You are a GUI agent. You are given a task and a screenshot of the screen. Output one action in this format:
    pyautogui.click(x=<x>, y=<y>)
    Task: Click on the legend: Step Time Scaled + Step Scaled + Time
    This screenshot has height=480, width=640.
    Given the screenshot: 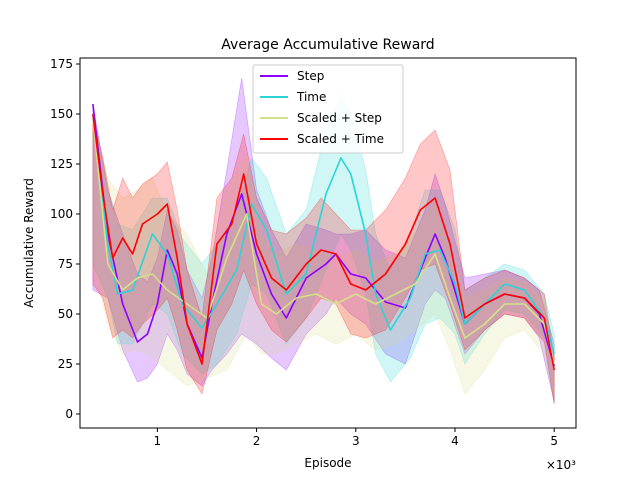 What is the action you would take?
    pyautogui.click(x=328, y=109)
    